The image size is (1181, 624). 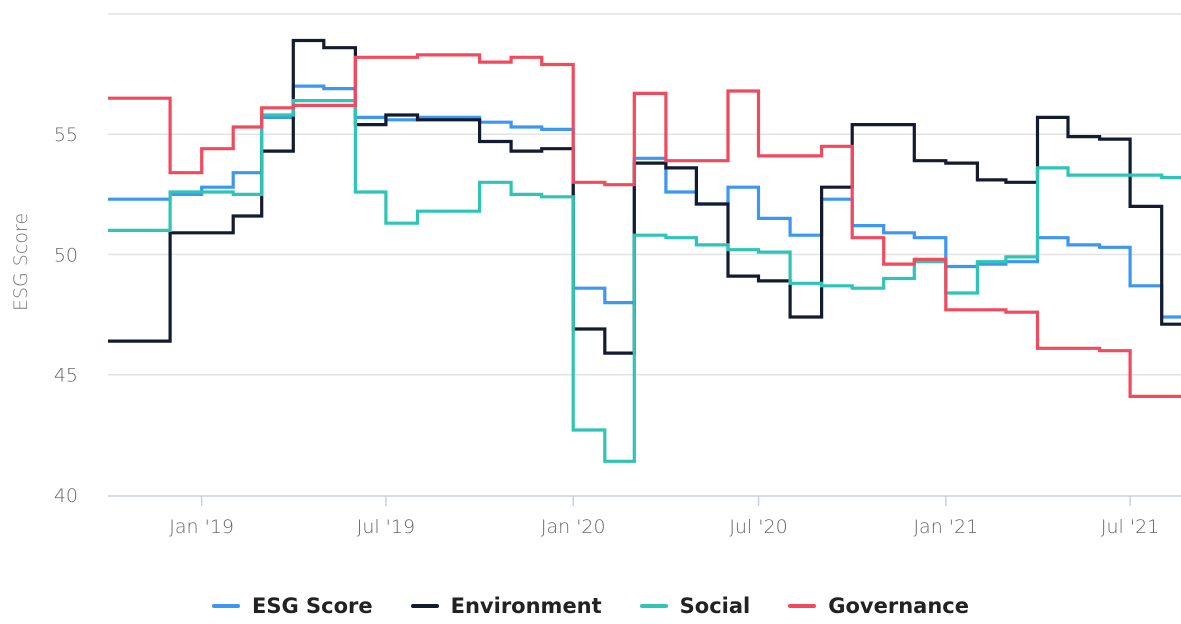 I want to click on x-tick-label: Jan '21, so click(x=945, y=527).